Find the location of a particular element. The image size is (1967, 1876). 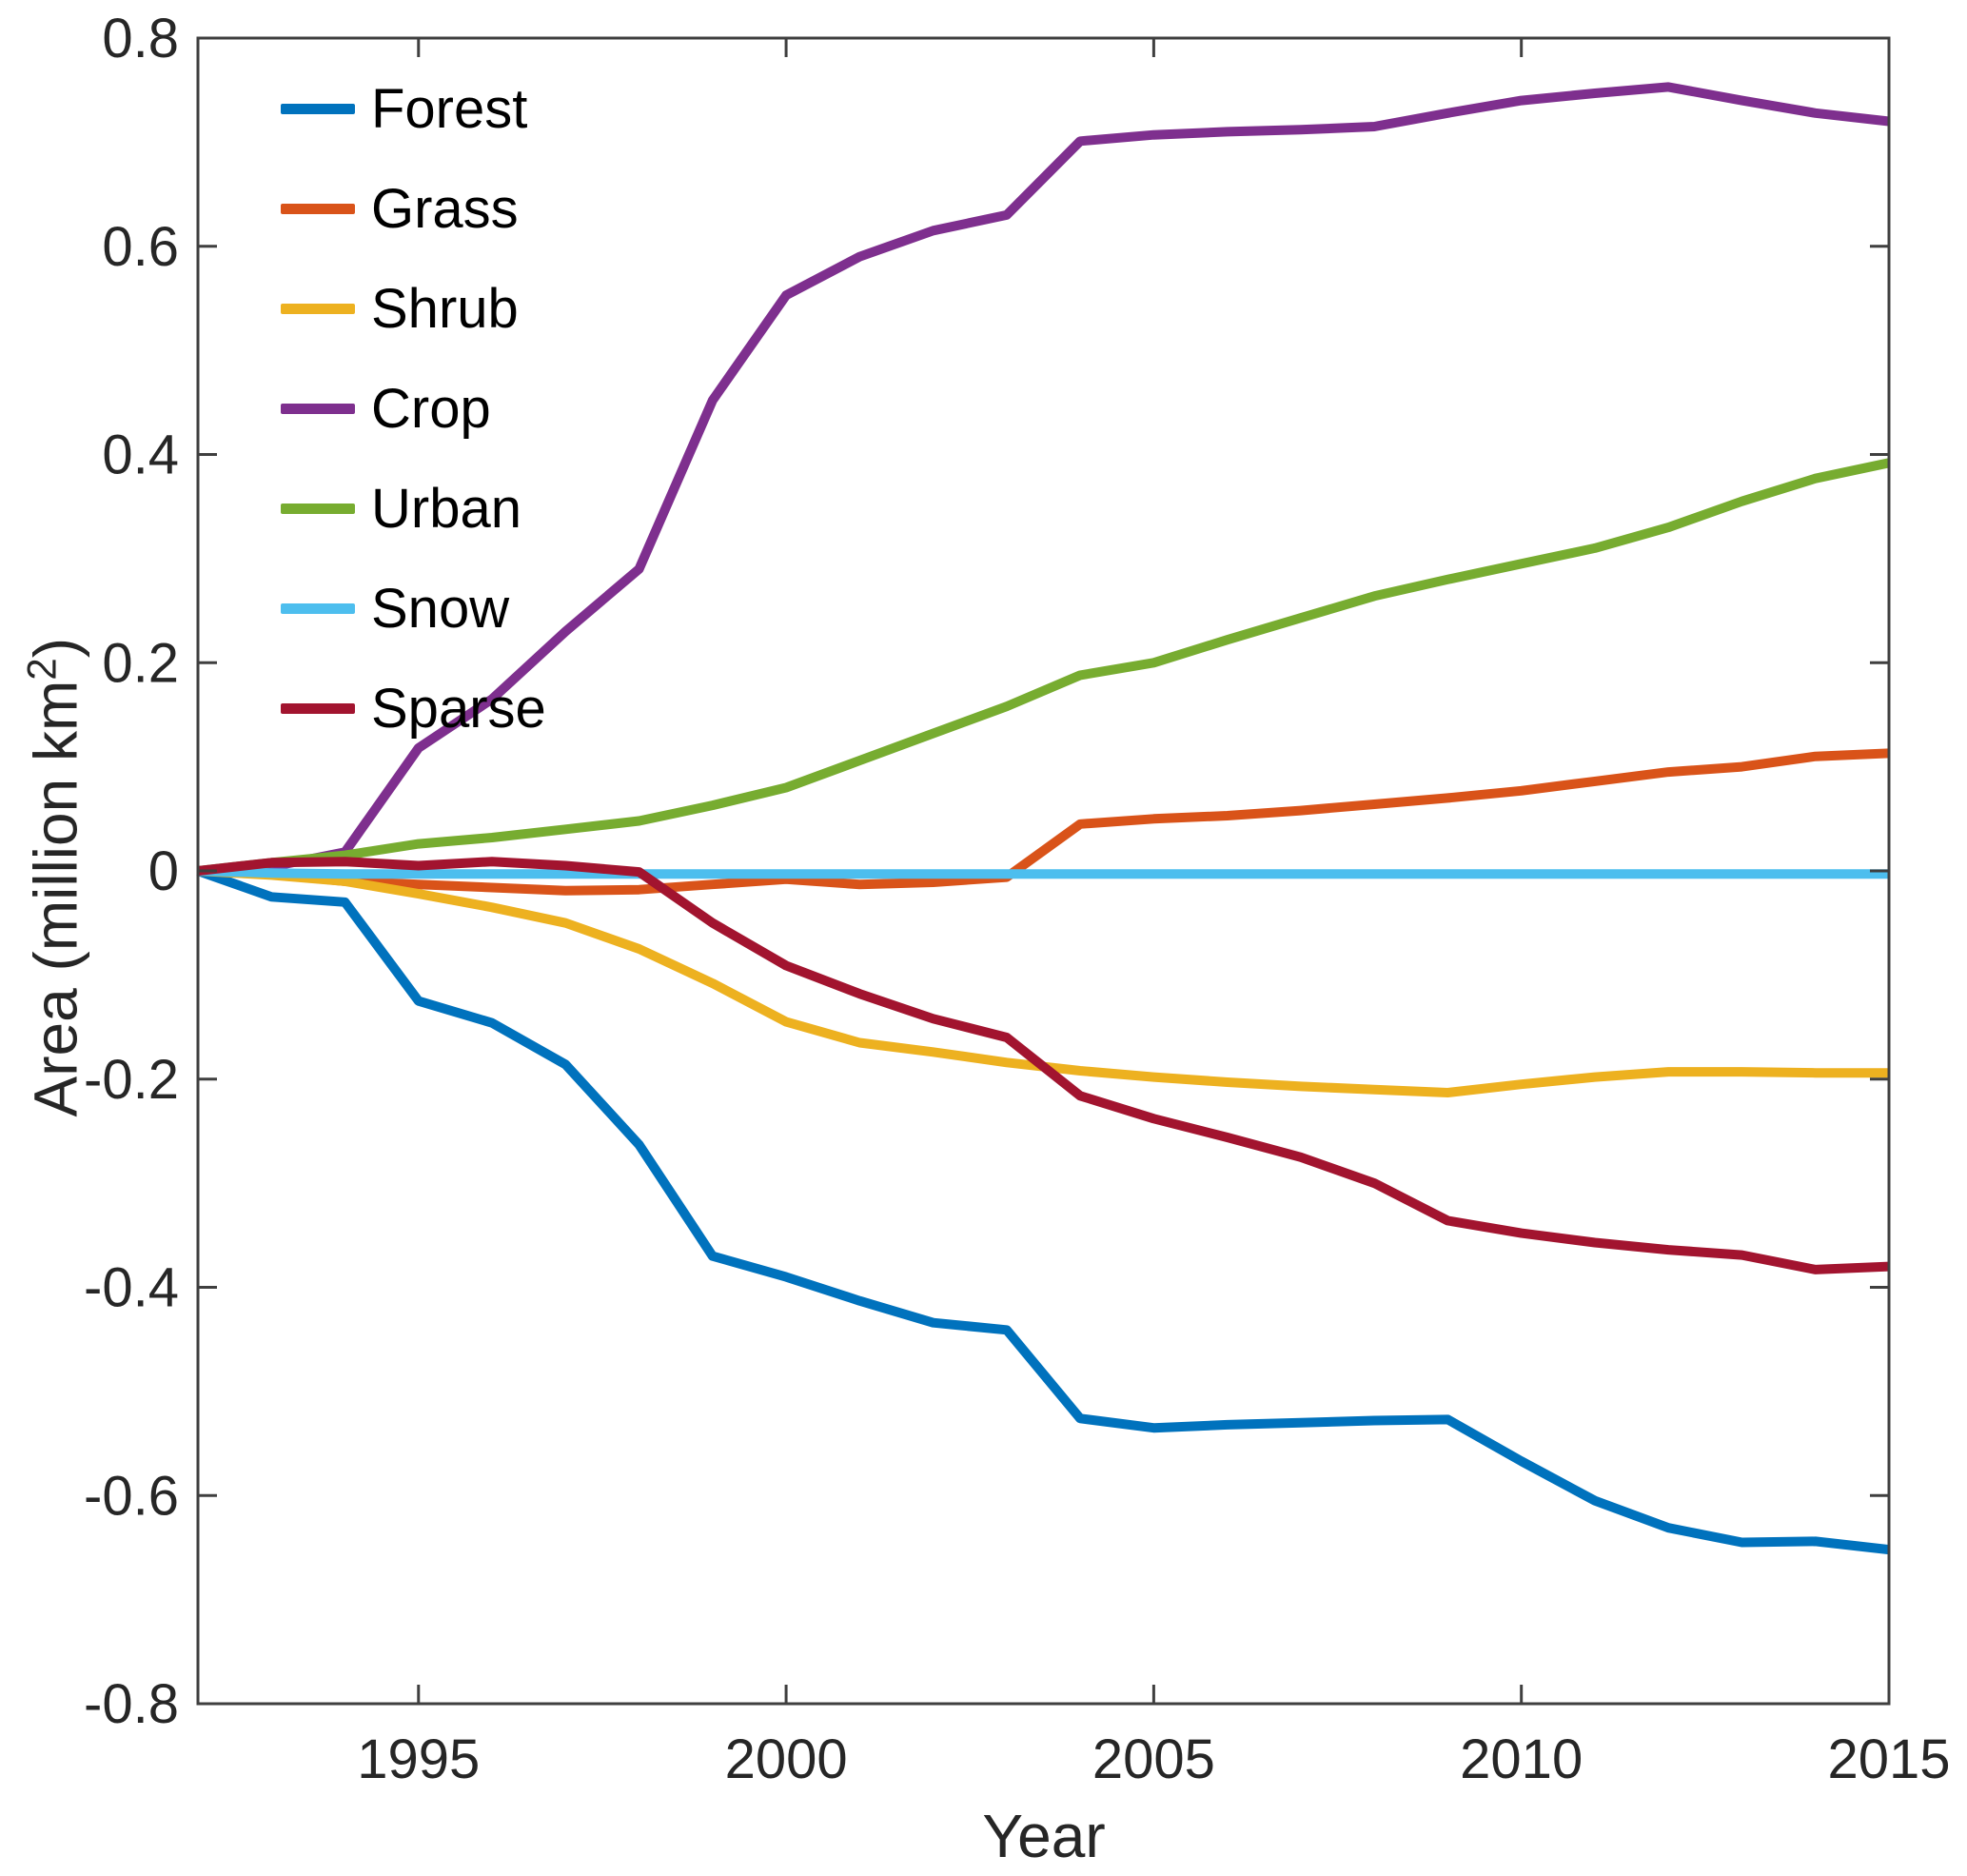

legend-item-shrub: Shrub is located at coordinates (413, 309).